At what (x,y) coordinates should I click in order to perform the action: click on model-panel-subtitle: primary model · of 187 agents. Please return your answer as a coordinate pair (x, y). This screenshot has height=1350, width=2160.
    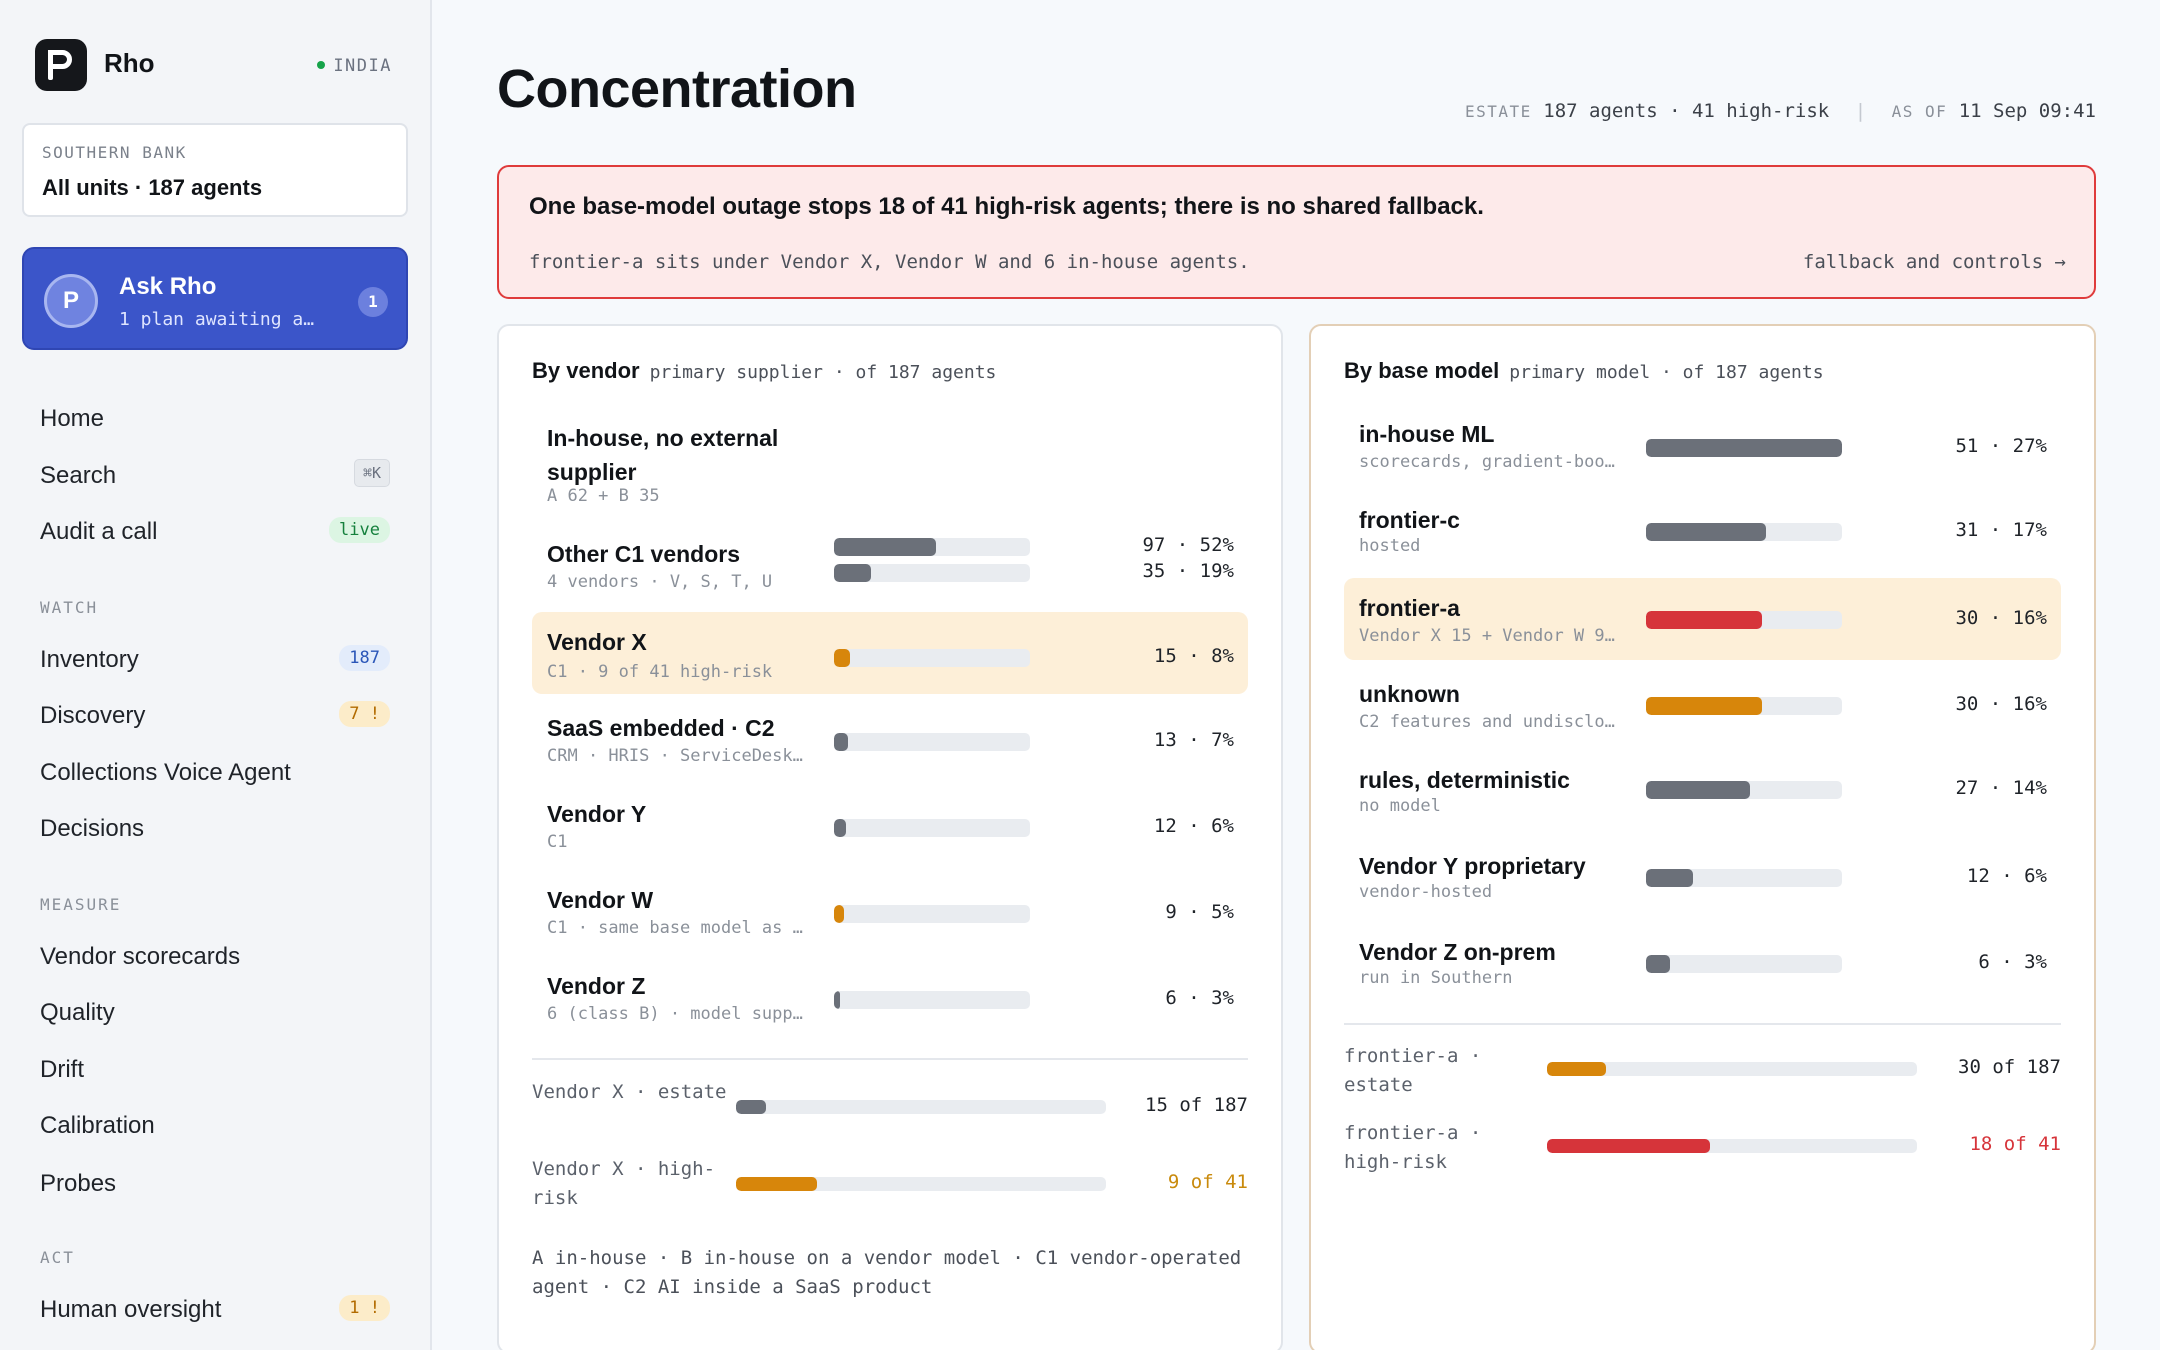
    Looking at the image, I should click on (1666, 372).